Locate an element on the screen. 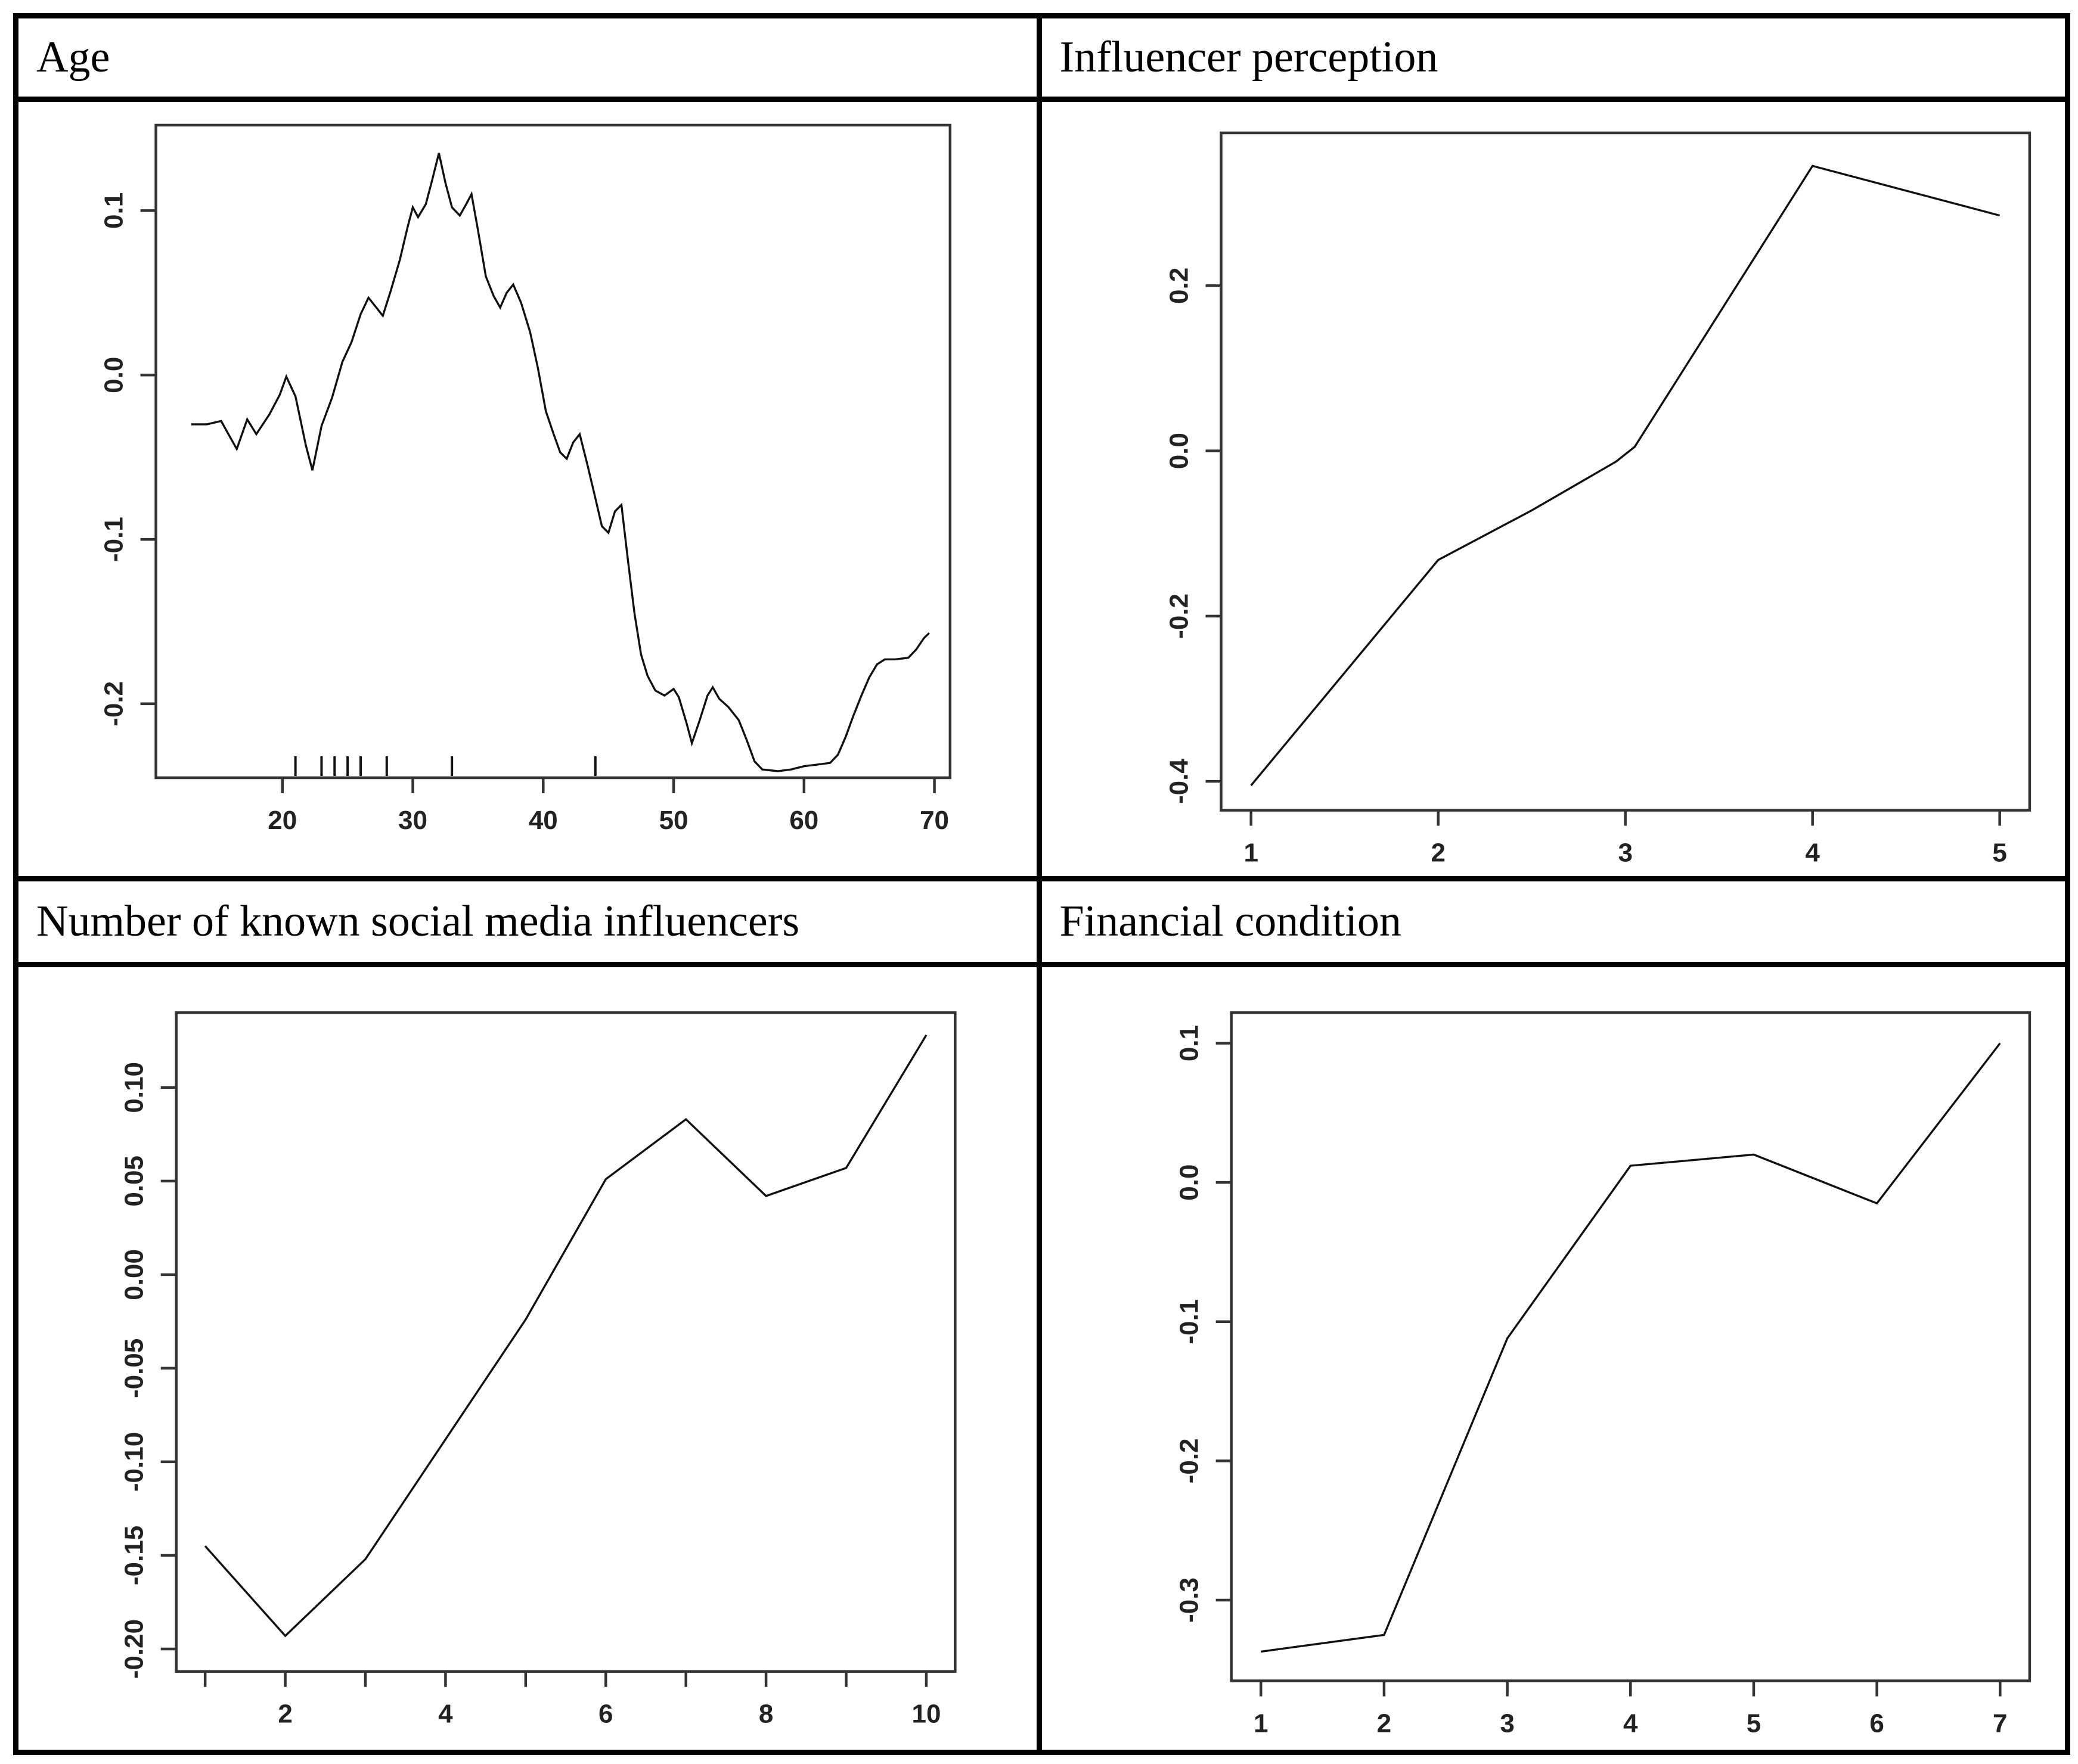 The width and height of the screenshot is (2078, 1764). y-tick-label: -0.05 is located at coordinates (134, 1368).